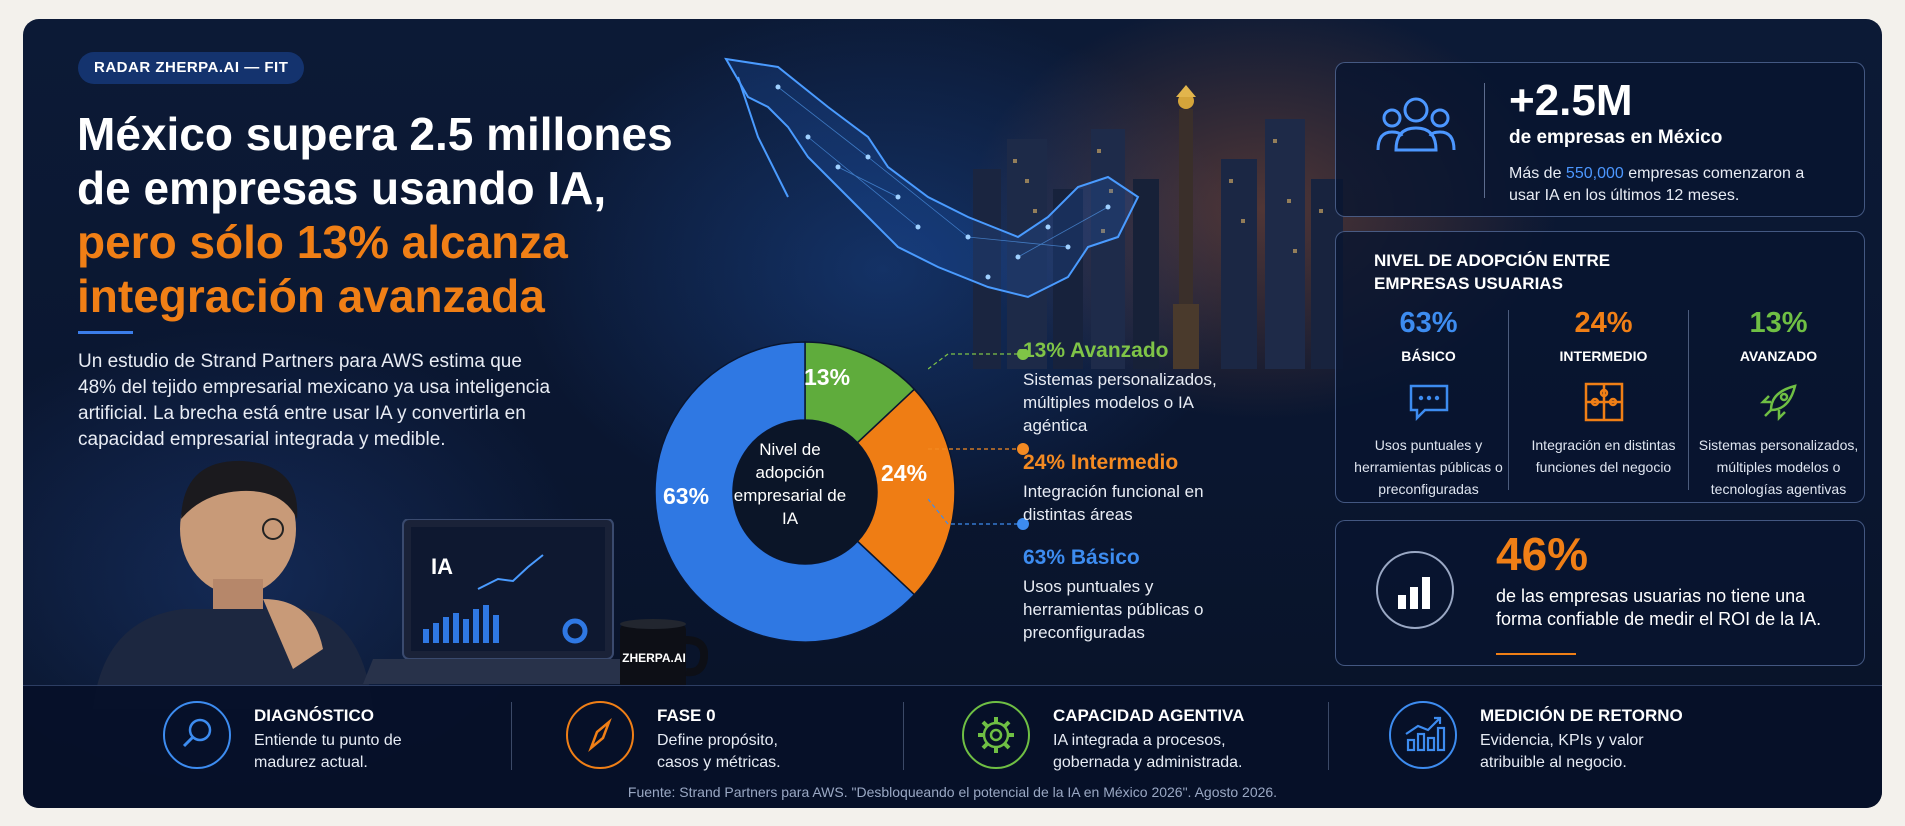  I want to click on mug-illustration, so click(664, 654).